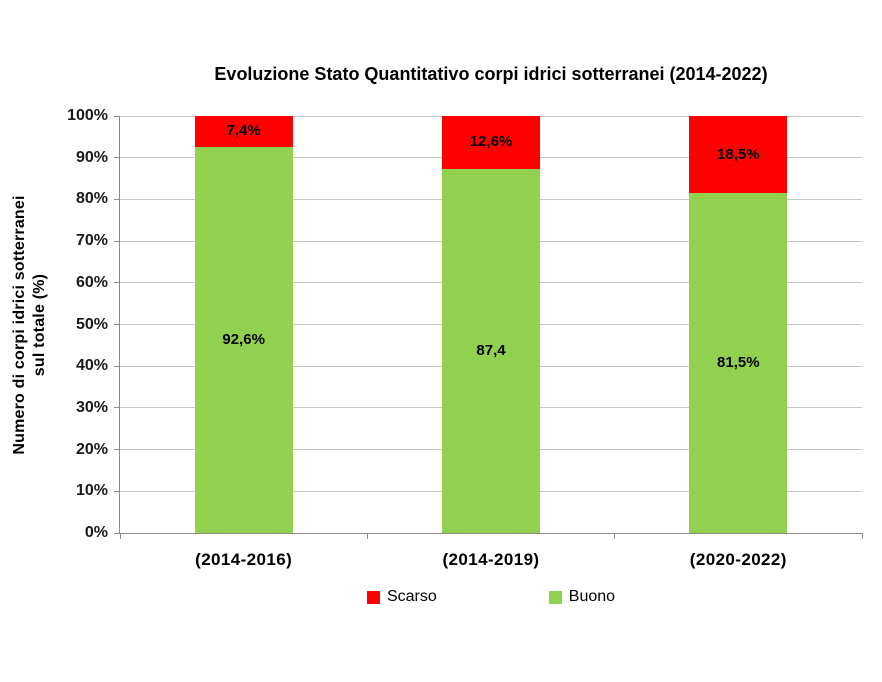  I want to click on legend-item-buono: Buono, so click(582, 597).